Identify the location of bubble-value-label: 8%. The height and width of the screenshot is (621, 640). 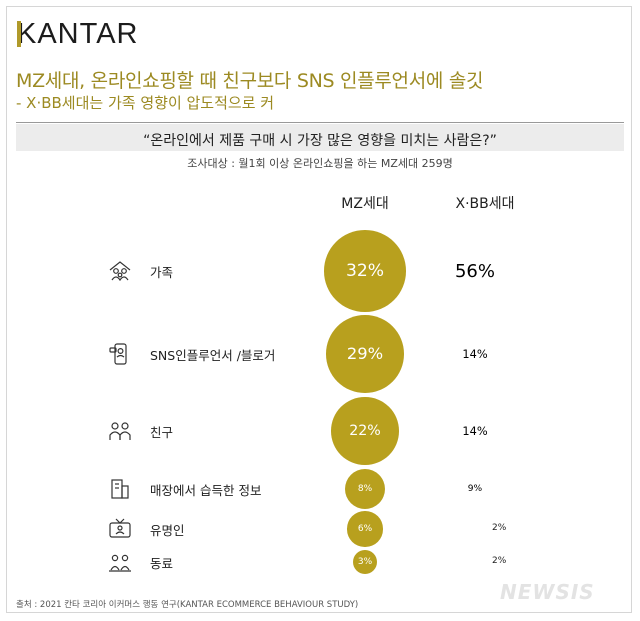
(365, 488).